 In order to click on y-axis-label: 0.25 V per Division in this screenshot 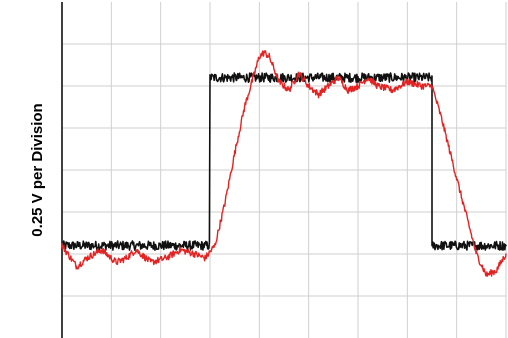, I will do `click(37, 169)`.